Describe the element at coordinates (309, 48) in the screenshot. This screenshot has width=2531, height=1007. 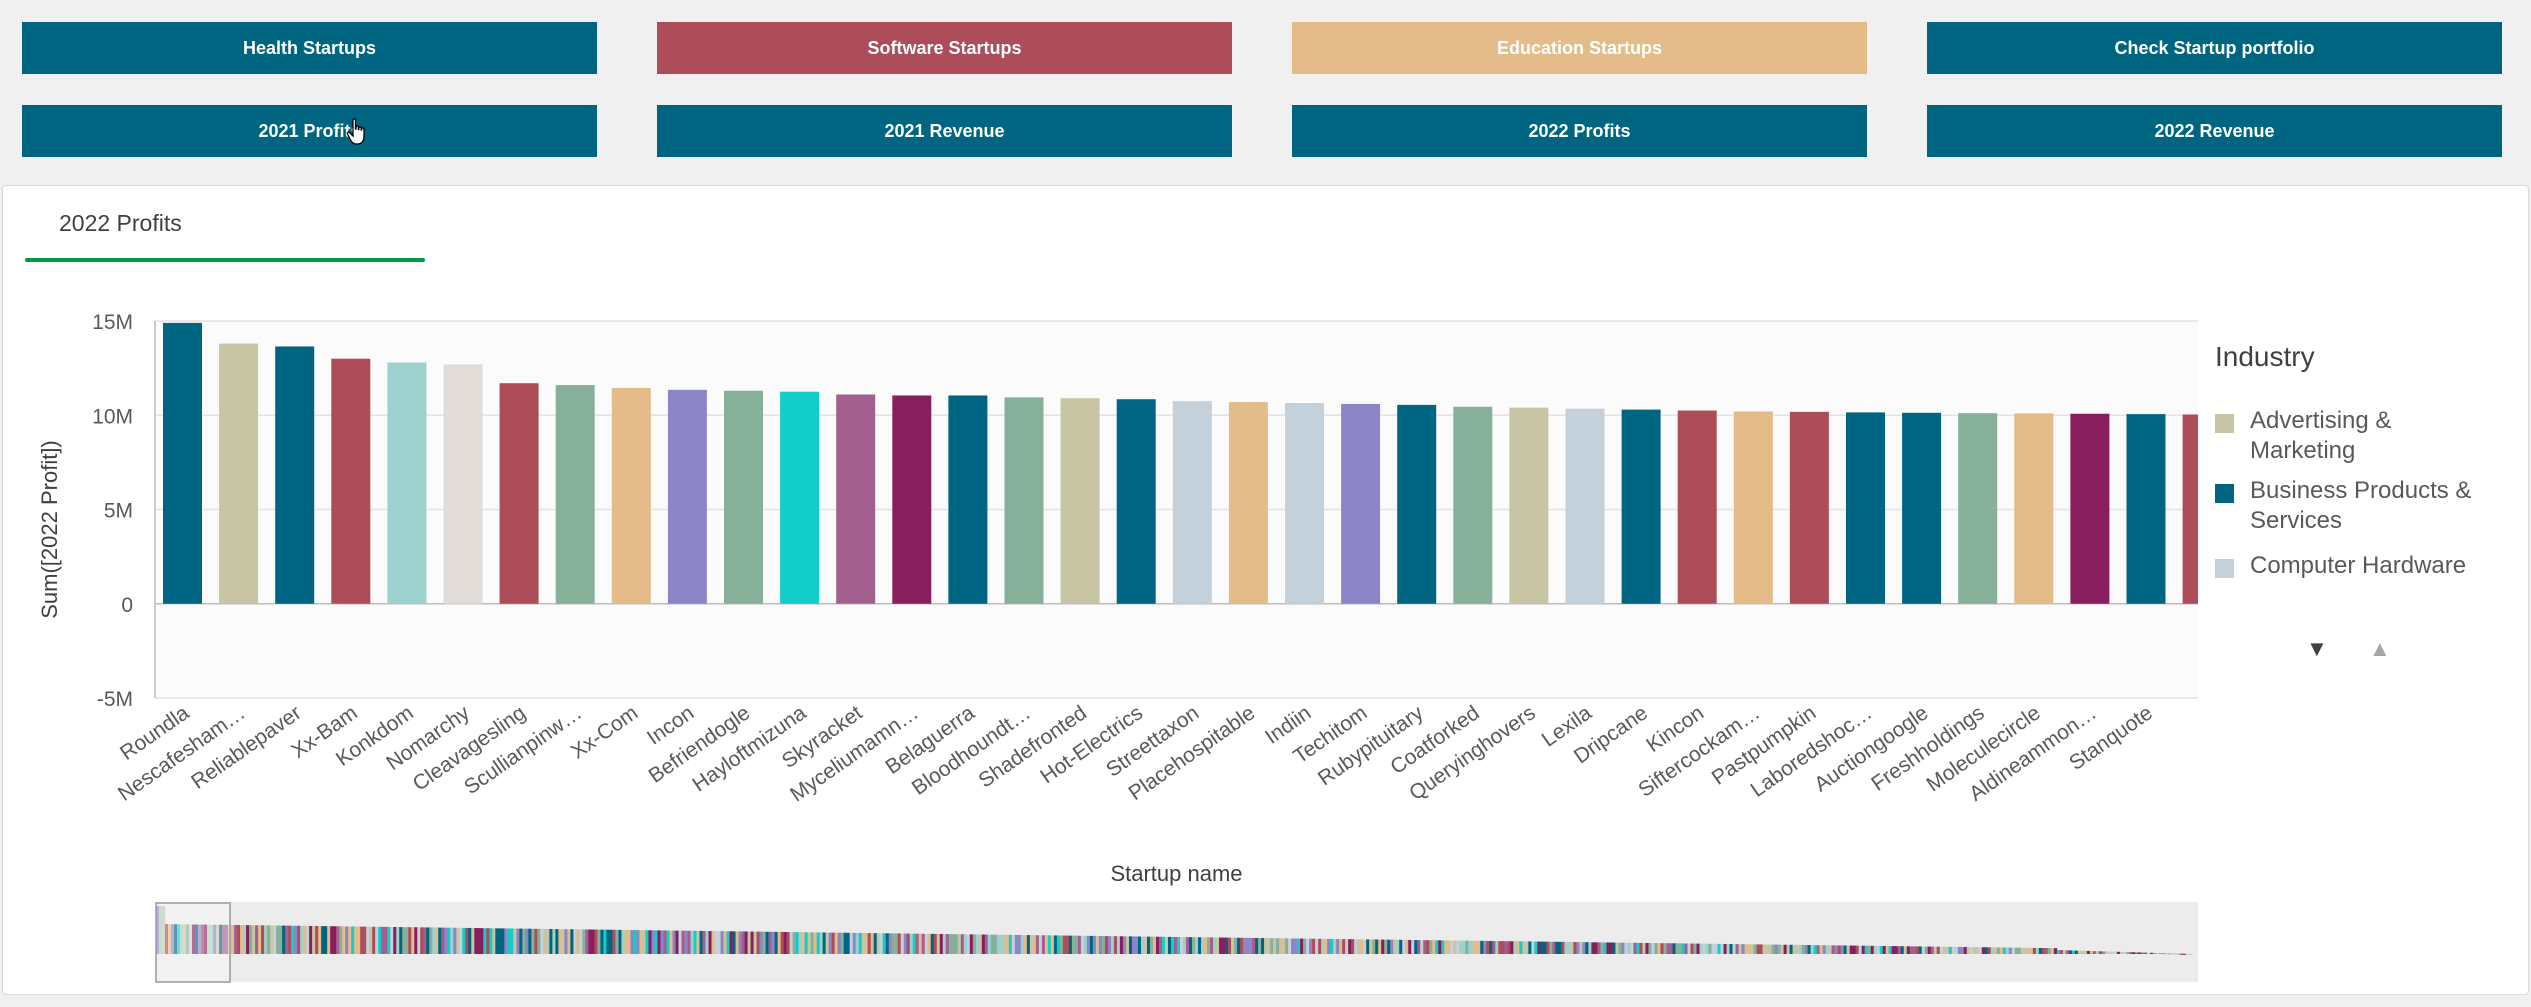
I see `health-startups-button: Health Startups` at that location.